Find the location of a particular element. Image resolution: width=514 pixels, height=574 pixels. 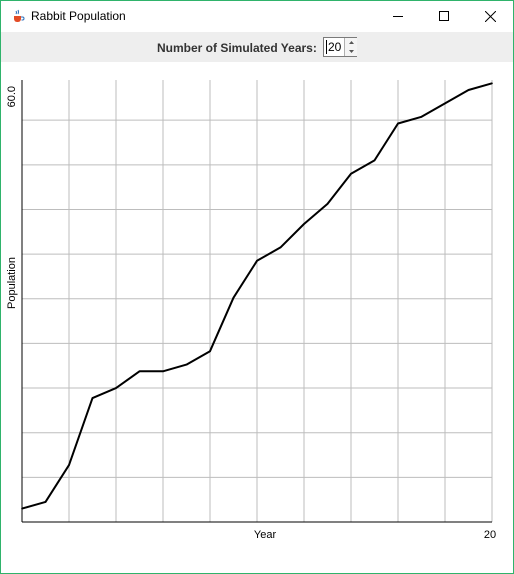

spinner-down-button is located at coordinates (350, 51).